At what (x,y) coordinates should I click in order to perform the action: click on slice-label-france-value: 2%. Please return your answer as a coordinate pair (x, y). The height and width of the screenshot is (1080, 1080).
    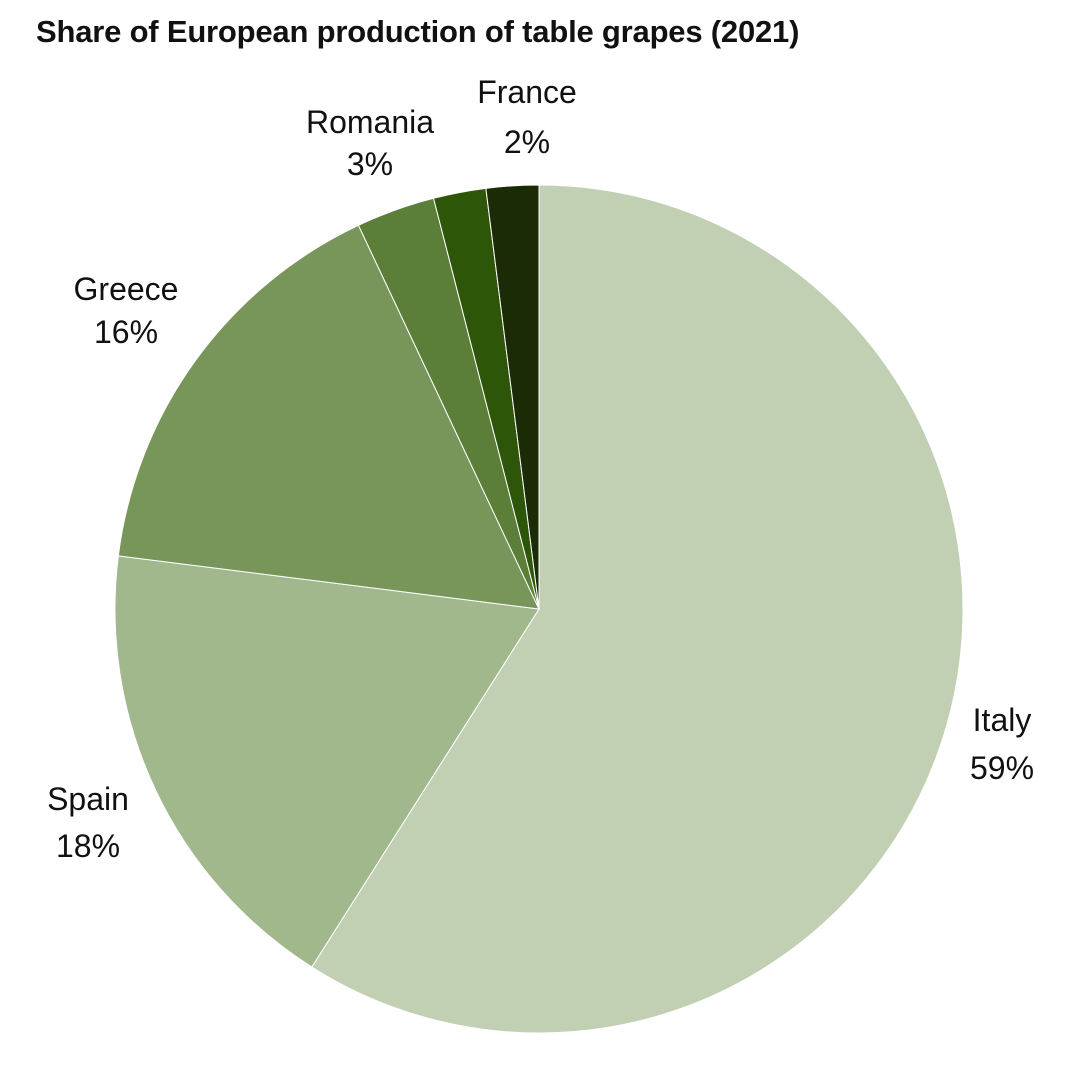
    Looking at the image, I should click on (527, 142).